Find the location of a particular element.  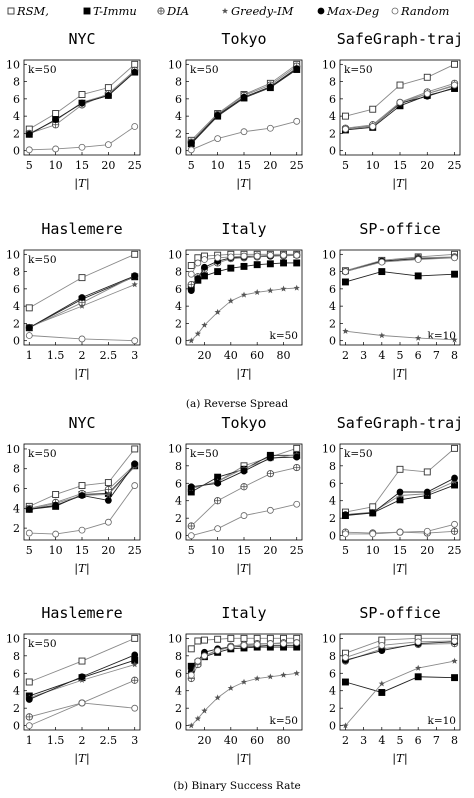

x-tick-label: 5 is located at coordinates (29, 165).